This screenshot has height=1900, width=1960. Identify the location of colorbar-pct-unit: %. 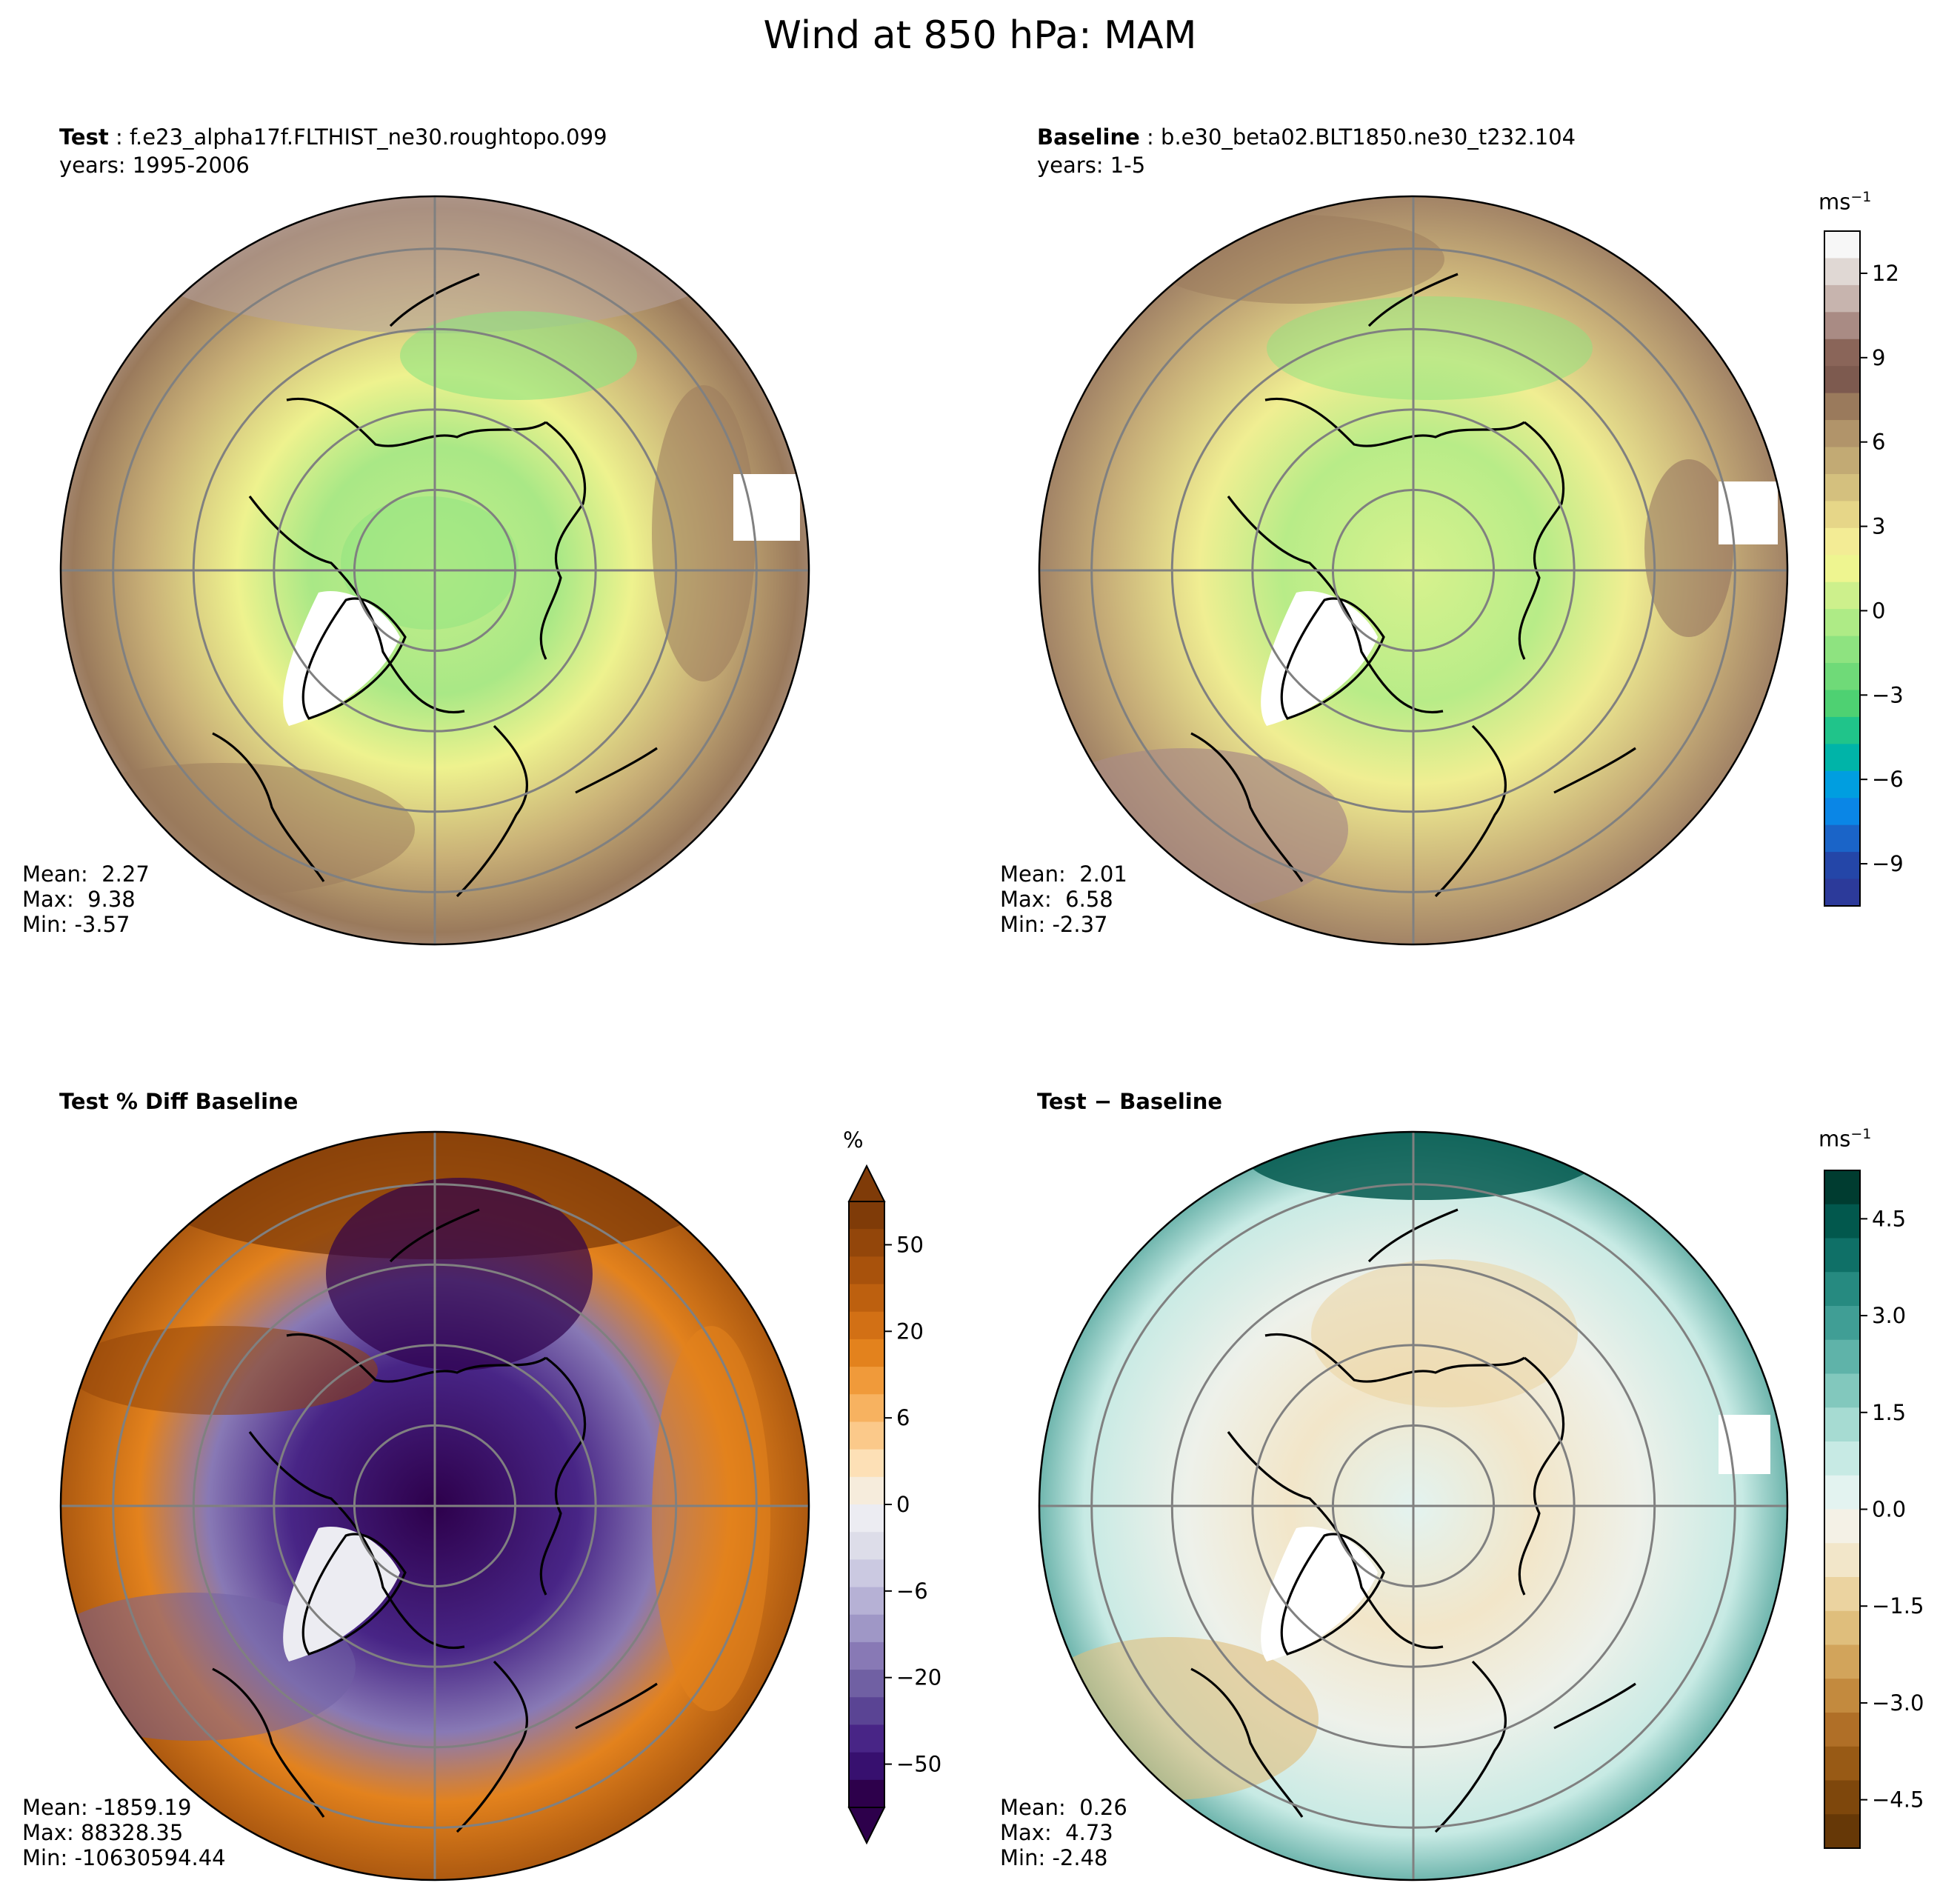
(853, 1140).